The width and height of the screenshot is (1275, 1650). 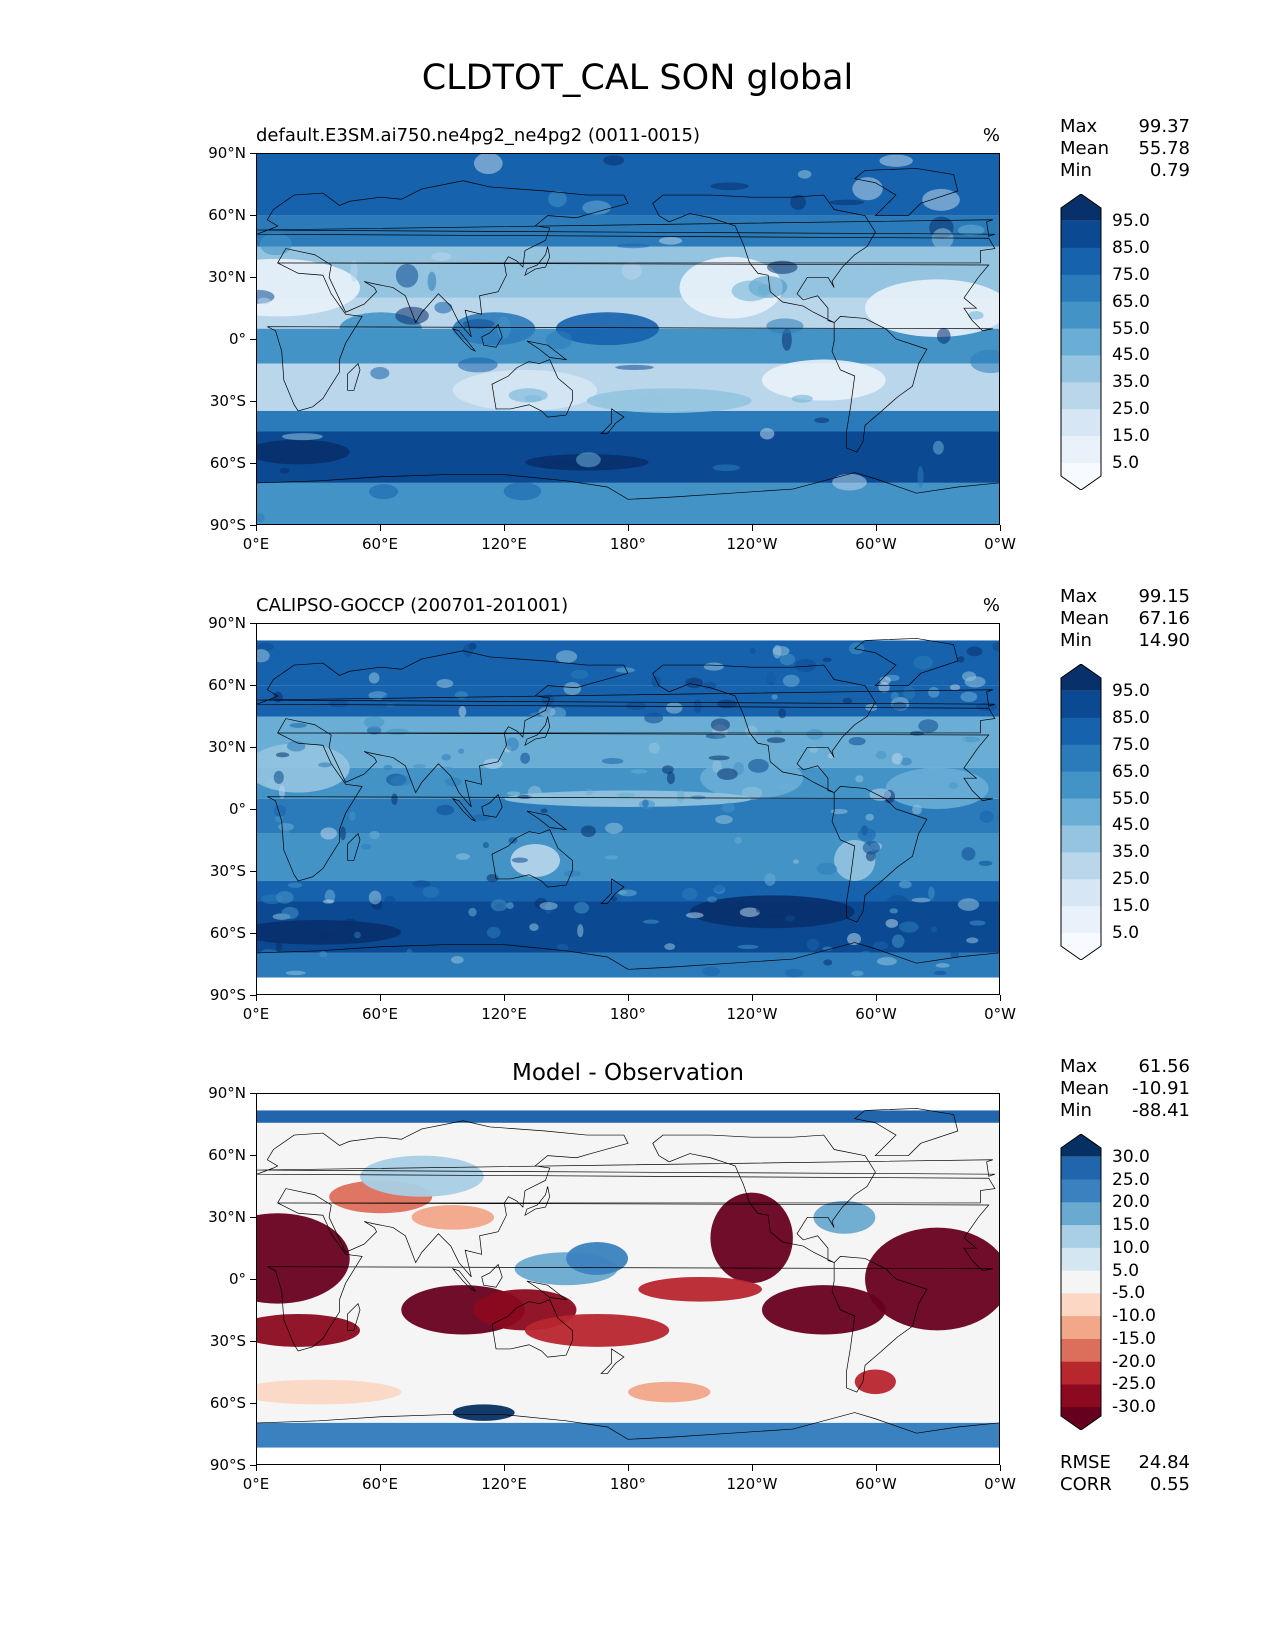 I want to click on stat-value: 24.84, so click(x=1164, y=1462).